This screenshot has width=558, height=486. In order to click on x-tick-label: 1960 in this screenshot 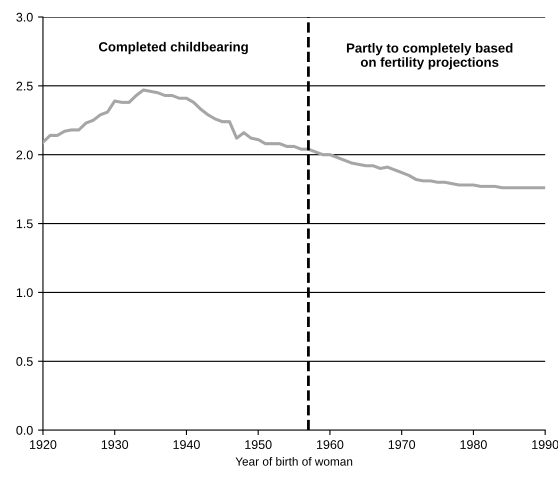, I will do `click(330, 445)`.